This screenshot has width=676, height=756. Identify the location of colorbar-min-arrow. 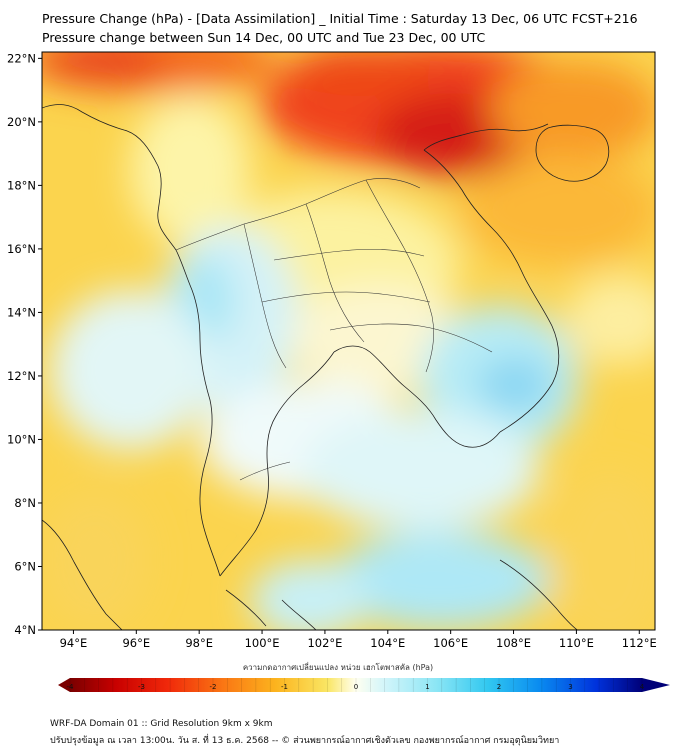
(64, 685).